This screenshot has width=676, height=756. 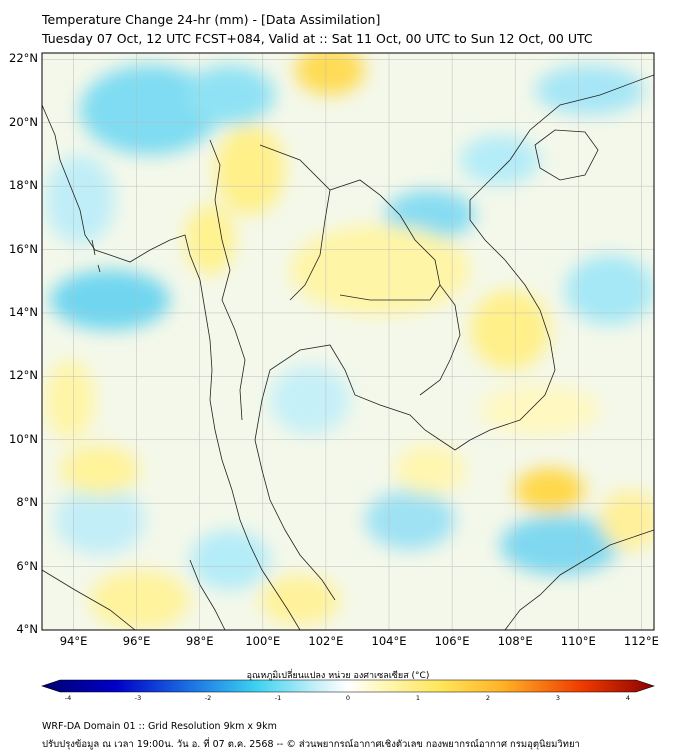 What do you see at coordinates (326, 641) in the screenshot?
I see `lon-tick-label: 102°E` at bounding box center [326, 641].